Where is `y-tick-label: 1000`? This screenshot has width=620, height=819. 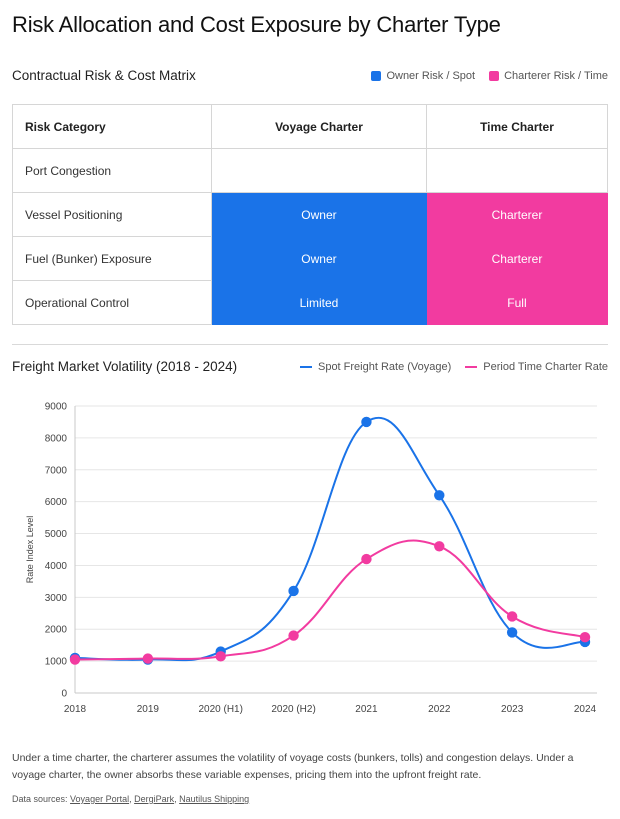
y-tick-label: 1000 is located at coordinates (56, 662).